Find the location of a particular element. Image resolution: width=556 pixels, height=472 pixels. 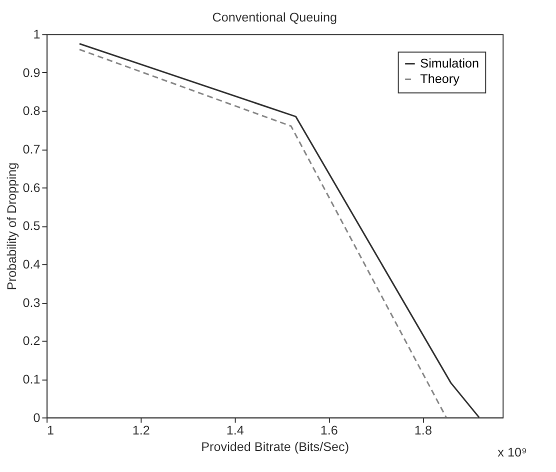

x-tick-label: 1 is located at coordinates (50, 430).